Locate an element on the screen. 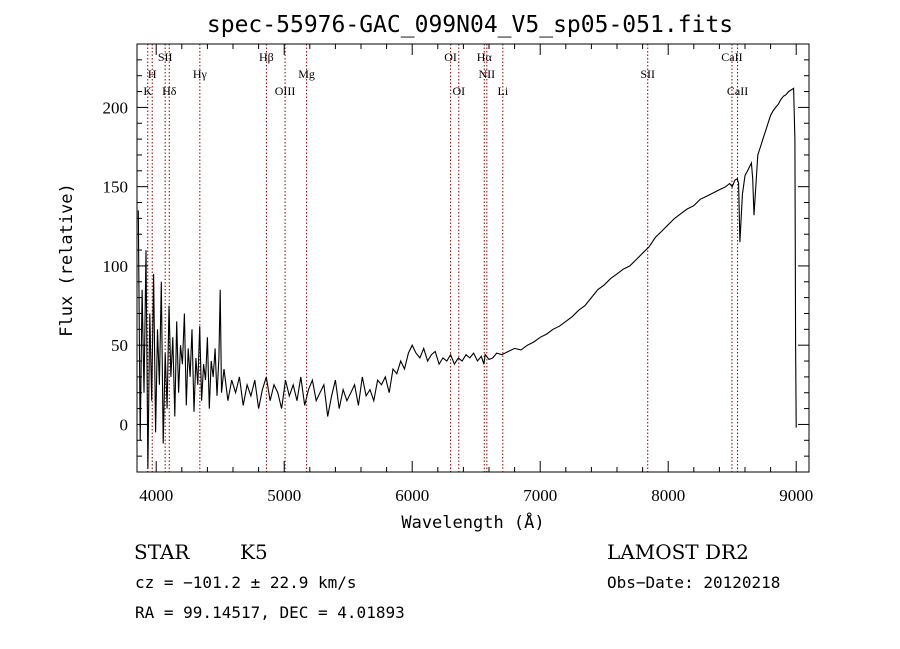 This screenshot has width=900, height=649. subclass-label: K5 is located at coordinates (254, 552).